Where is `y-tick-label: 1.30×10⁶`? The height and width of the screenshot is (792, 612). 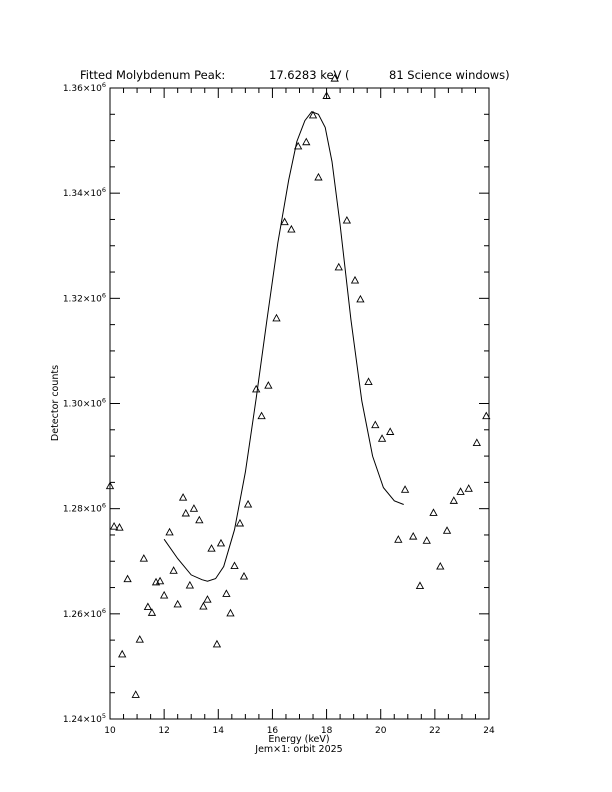
y-tick-label: 1.30×10⁶ is located at coordinates (84, 403).